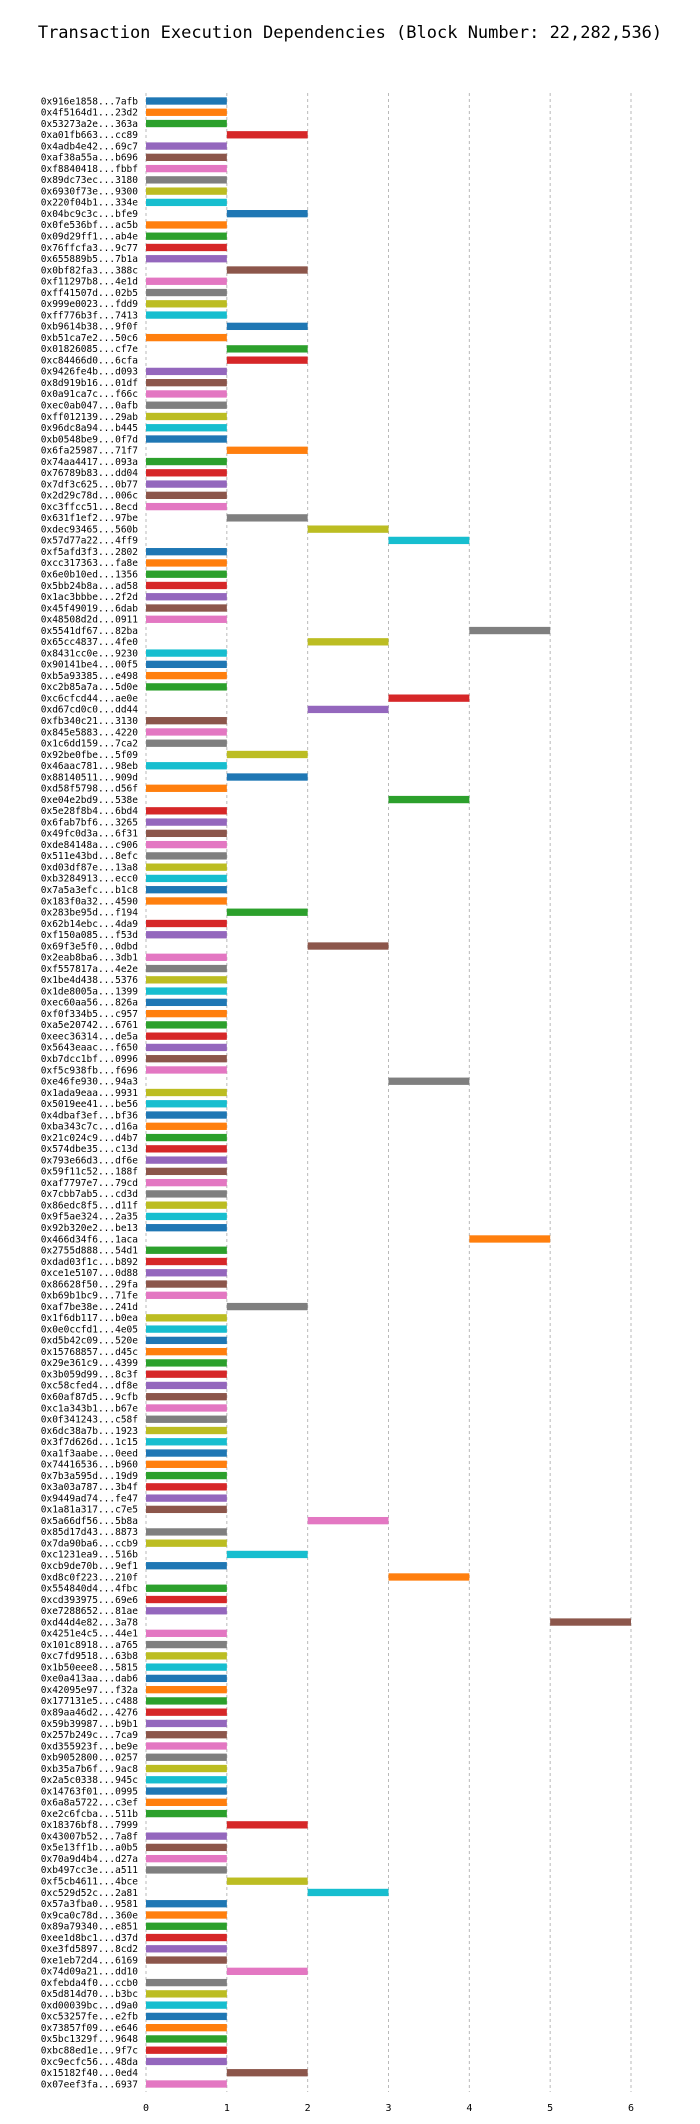  I want to click on tx-label: 0x183f0a32...4590, so click(90, 901).